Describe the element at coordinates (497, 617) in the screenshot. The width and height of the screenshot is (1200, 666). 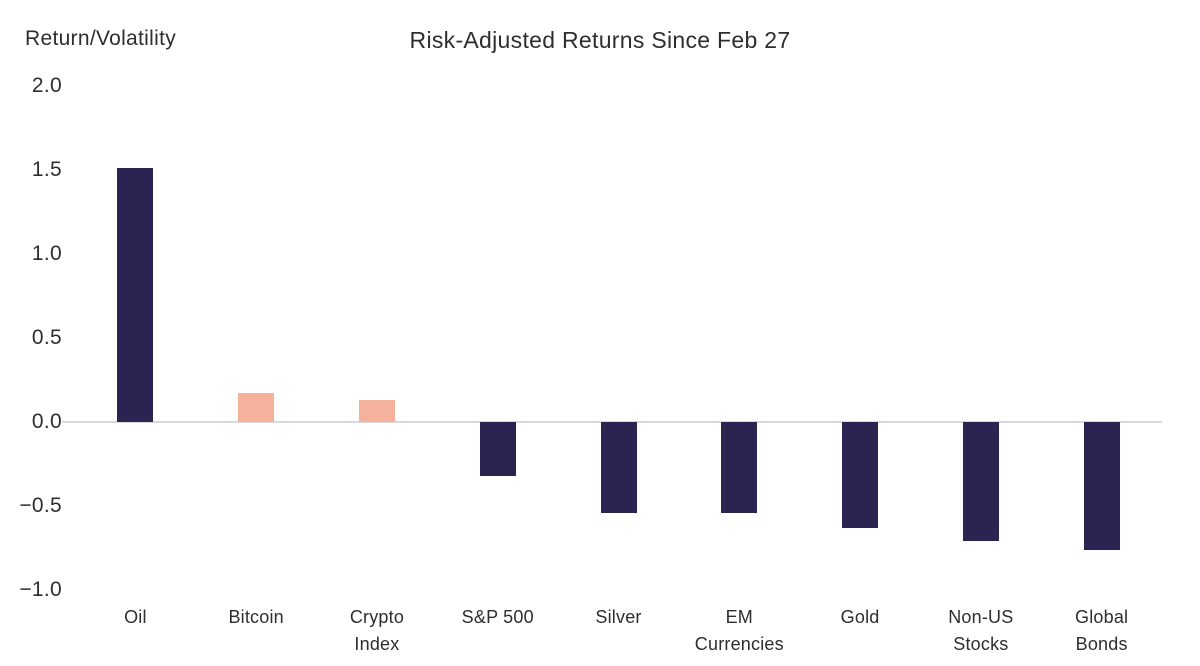
I see `x-label-s-p-500: S&P 500` at that location.